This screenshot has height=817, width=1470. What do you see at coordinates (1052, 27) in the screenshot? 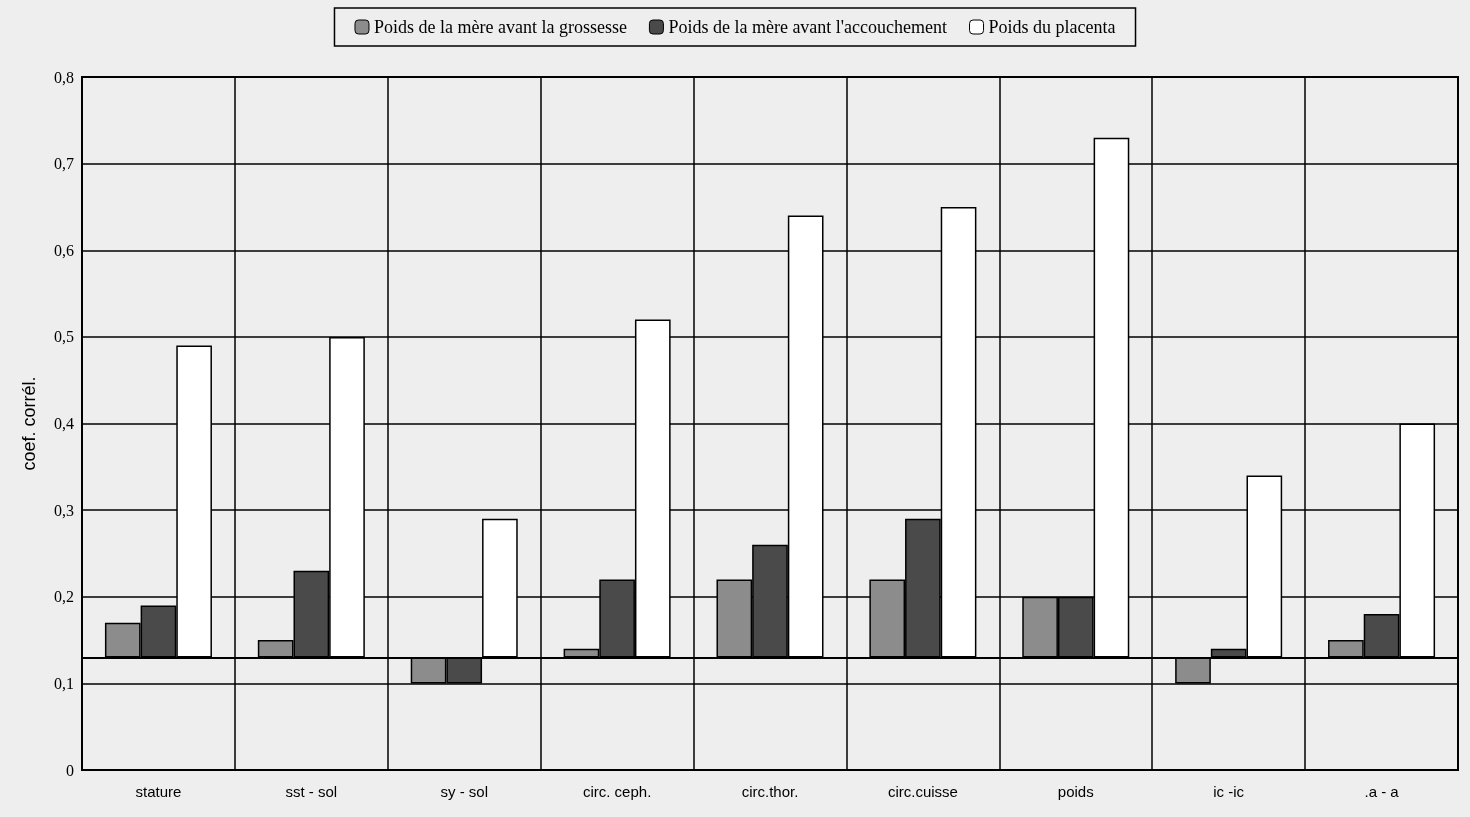
I see `legend-label: Poids du placenta` at bounding box center [1052, 27].